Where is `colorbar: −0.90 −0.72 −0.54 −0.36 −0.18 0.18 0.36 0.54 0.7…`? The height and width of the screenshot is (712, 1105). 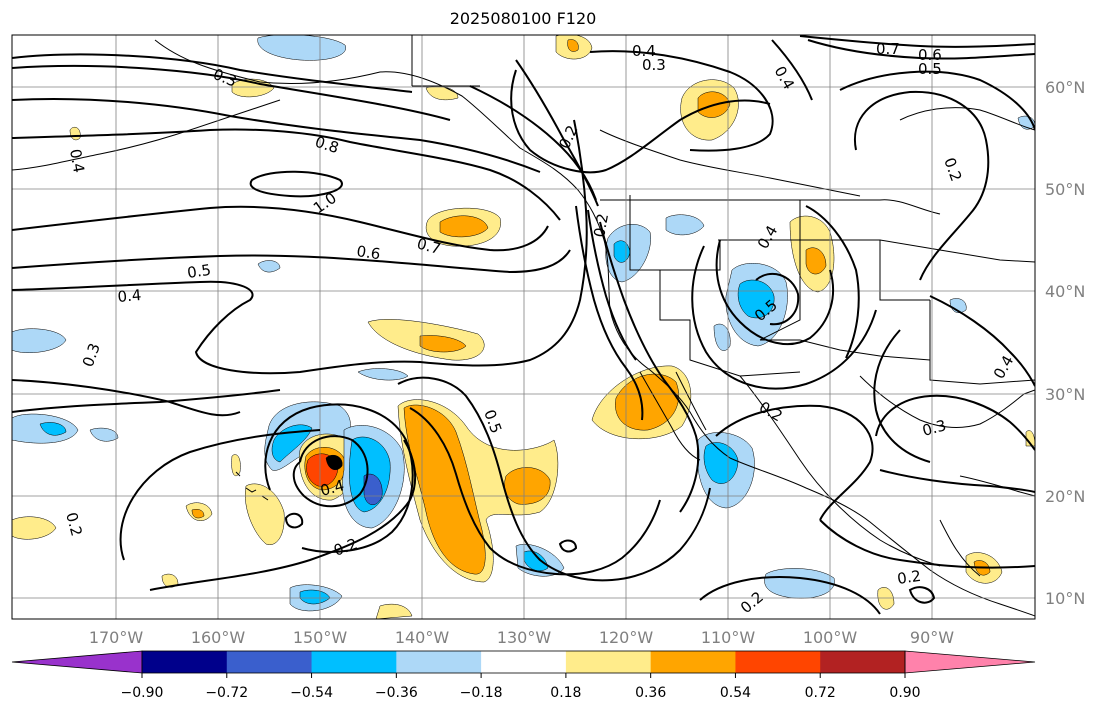
colorbar: −0.90 −0.72 −0.54 −0.36 −0.18 0.18 0.36 0.54 0.7… is located at coordinates (523, 675).